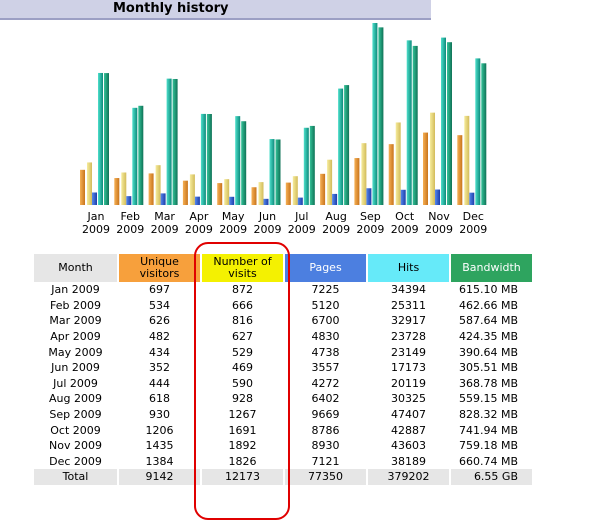 The image size is (597, 520). What do you see at coordinates (267, 216) in the screenshot?
I see `x-tick-label-month: Jun` at bounding box center [267, 216].